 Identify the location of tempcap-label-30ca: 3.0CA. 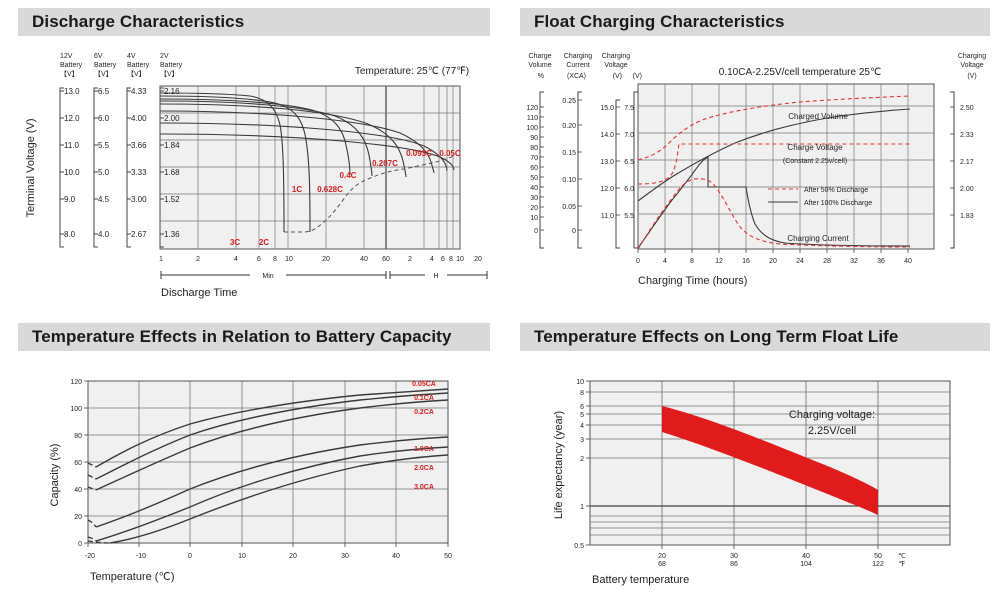
(424, 487).